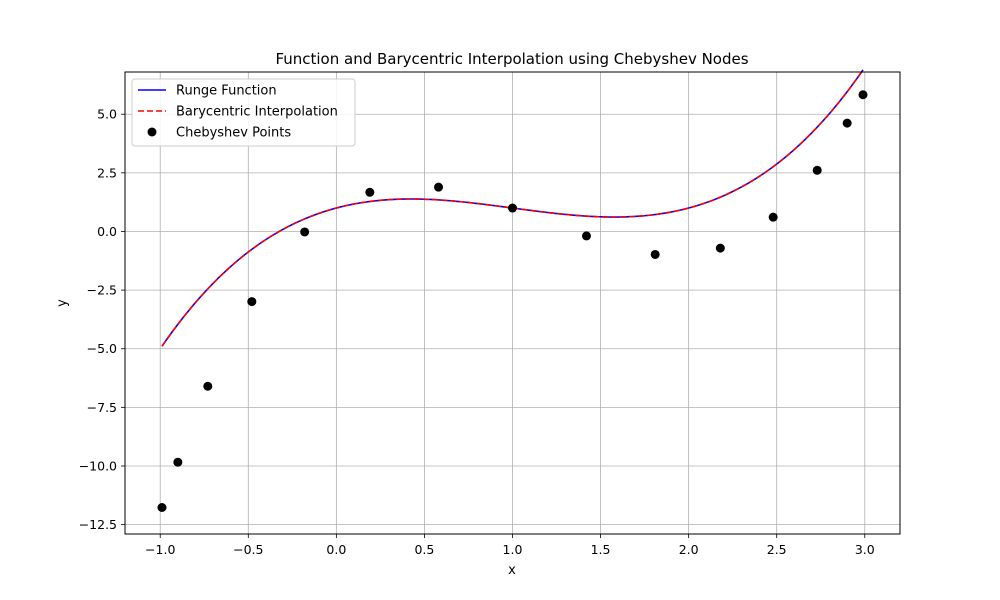 The image size is (1000, 600). I want to click on y-axis-label: y, so click(62, 303).